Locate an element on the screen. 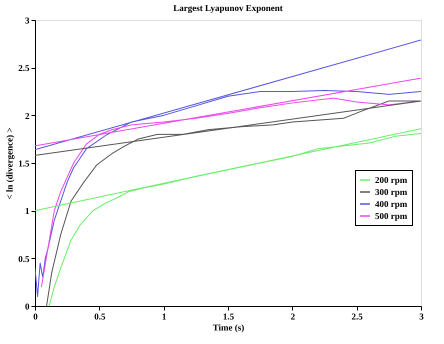  y-tick-label: 0.5 is located at coordinates (24, 259).